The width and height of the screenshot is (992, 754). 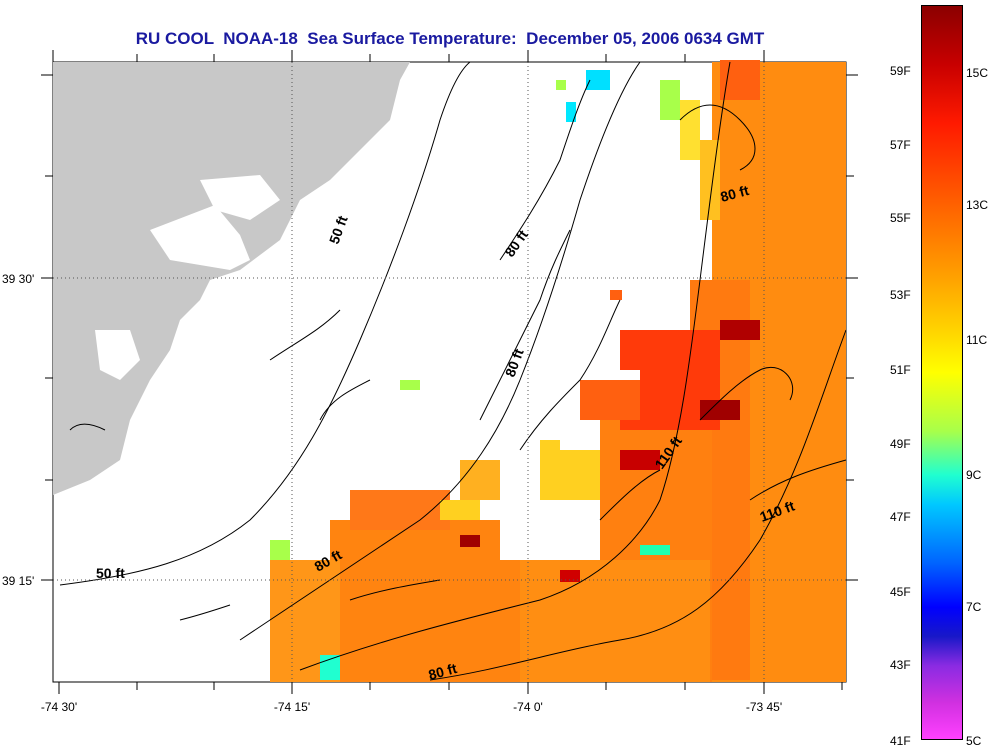 I want to click on temperature-colorbar, so click(x=942, y=372).